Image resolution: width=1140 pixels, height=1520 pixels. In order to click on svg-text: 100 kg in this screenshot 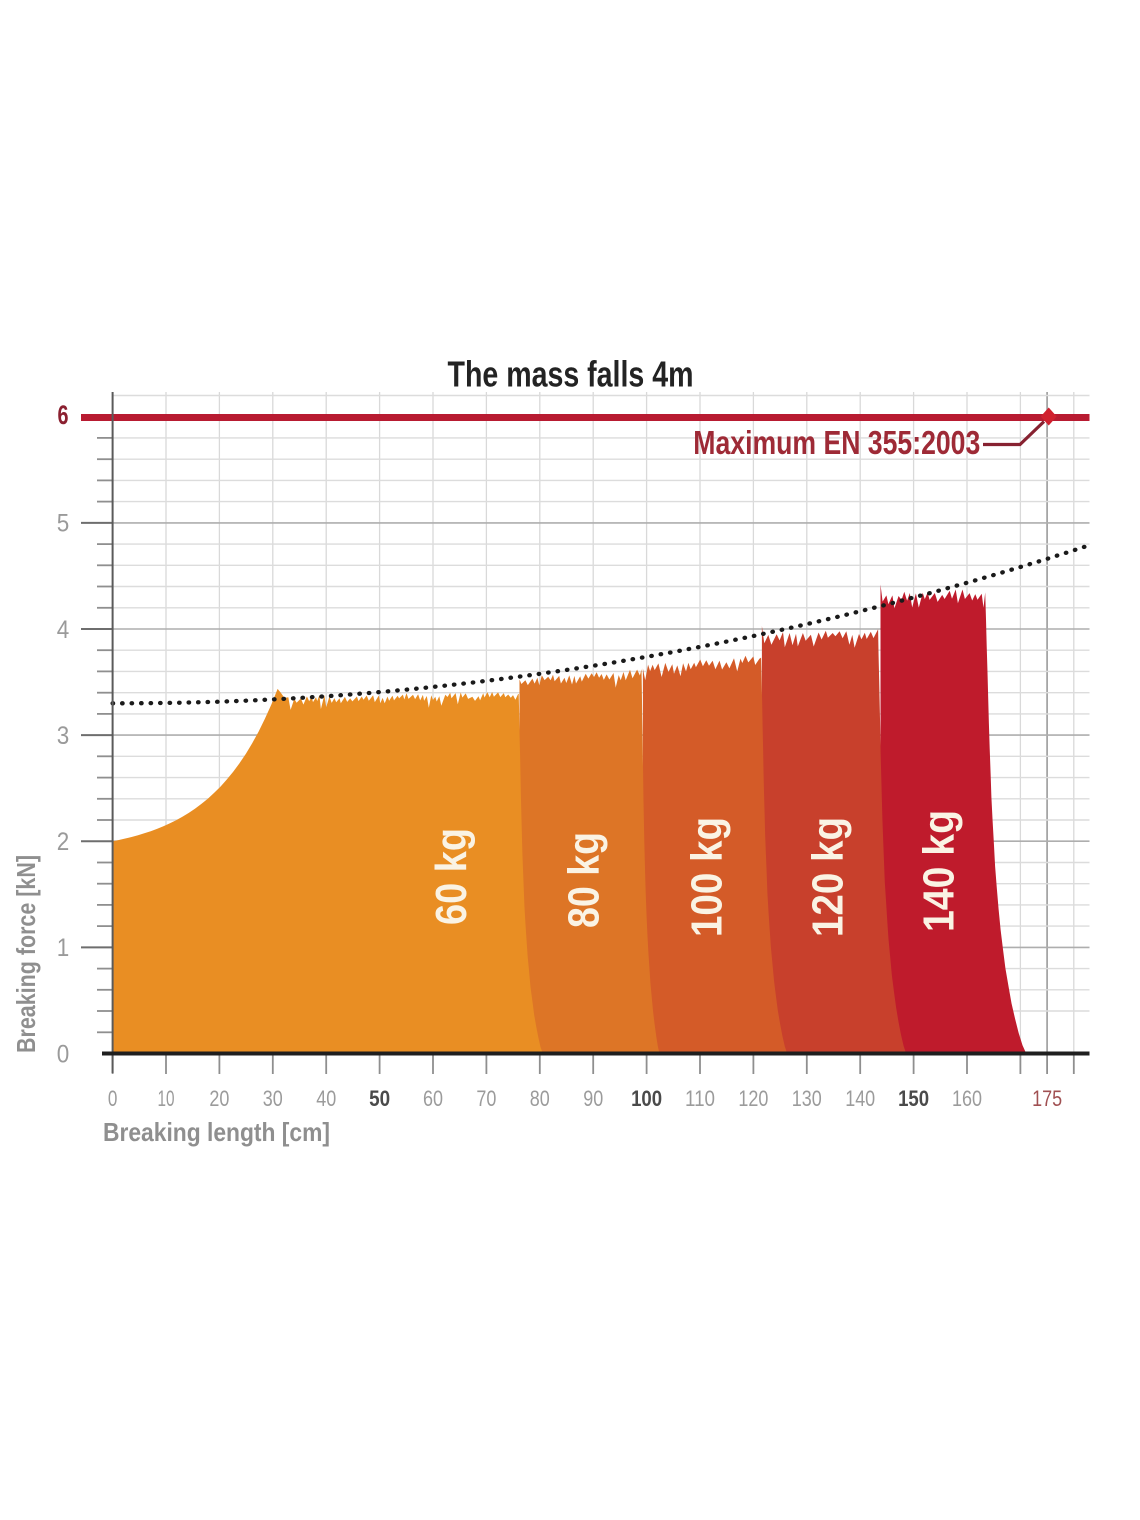, I will do `click(707, 877)`.